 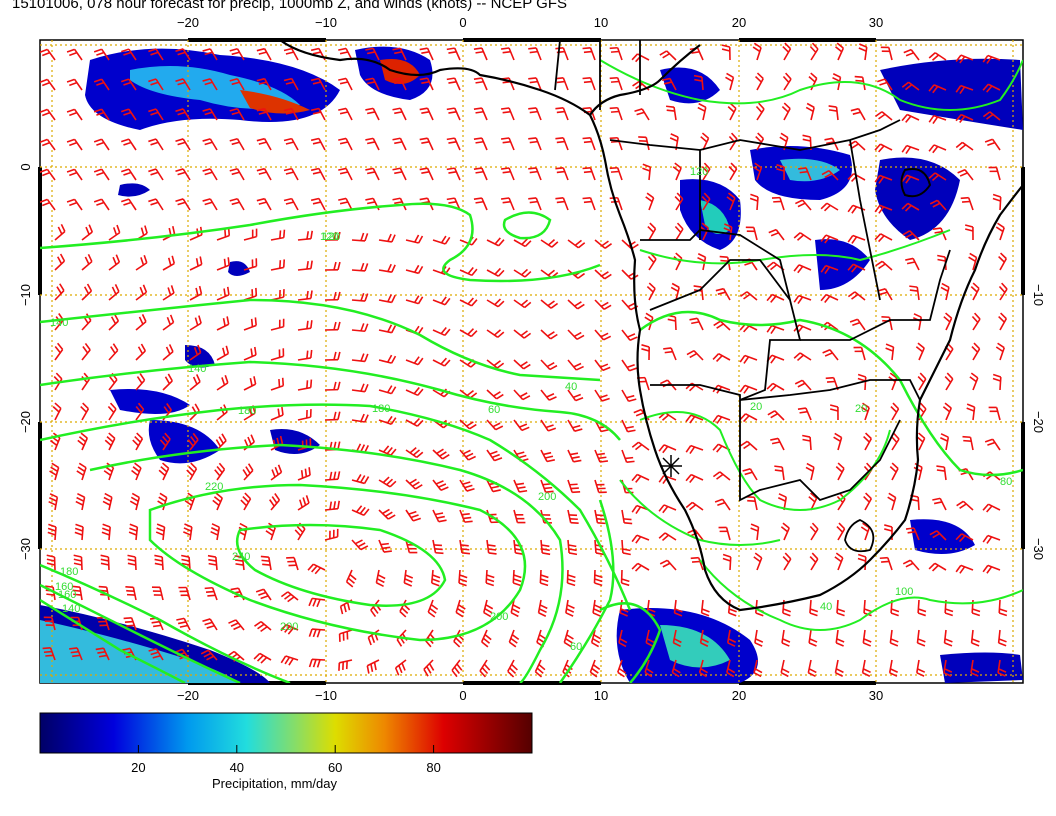 I want to click on contour-label: 20, so click(x=756, y=407).